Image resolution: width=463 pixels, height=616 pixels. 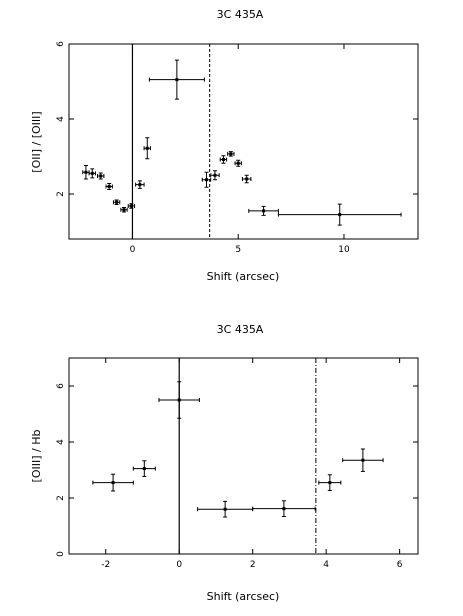 What do you see at coordinates (344, 250) in the screenshot?
I see `x-tick-label: 10` at bounding box center [344, 250].